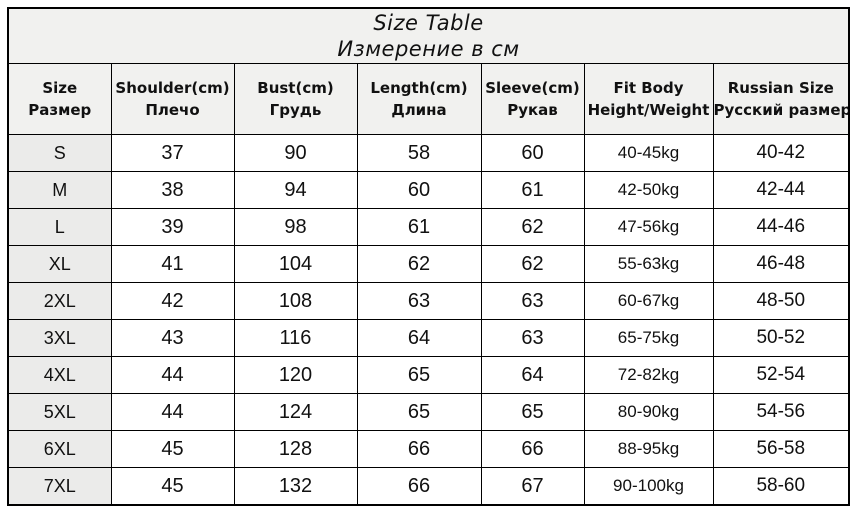 This screenshot has width=856, height=511. What do you see at coordinates (532, 153) in the screenshot?
I see `cell-sleeve: 60` at bounding box center [532, 153].